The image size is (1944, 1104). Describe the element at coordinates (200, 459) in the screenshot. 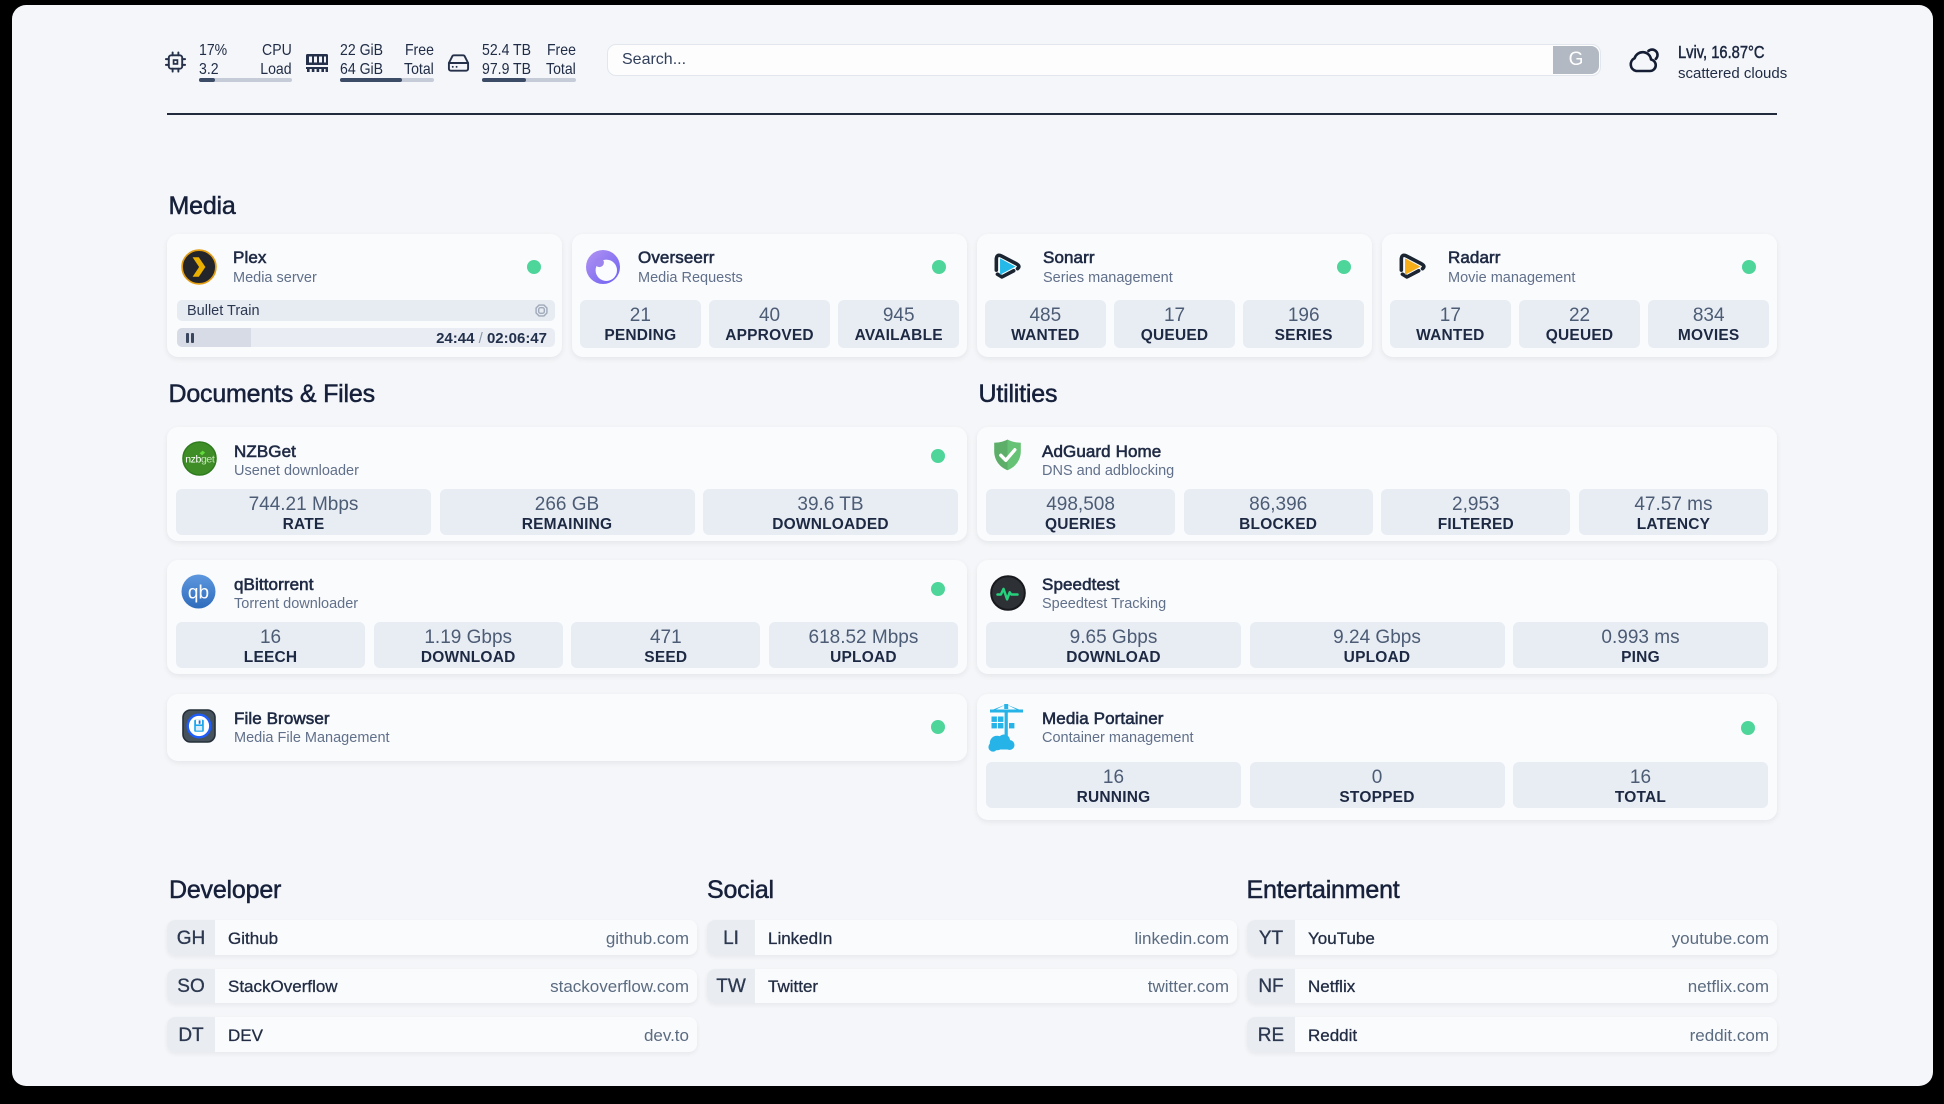

I see `svg-text: nzbget` at that location.